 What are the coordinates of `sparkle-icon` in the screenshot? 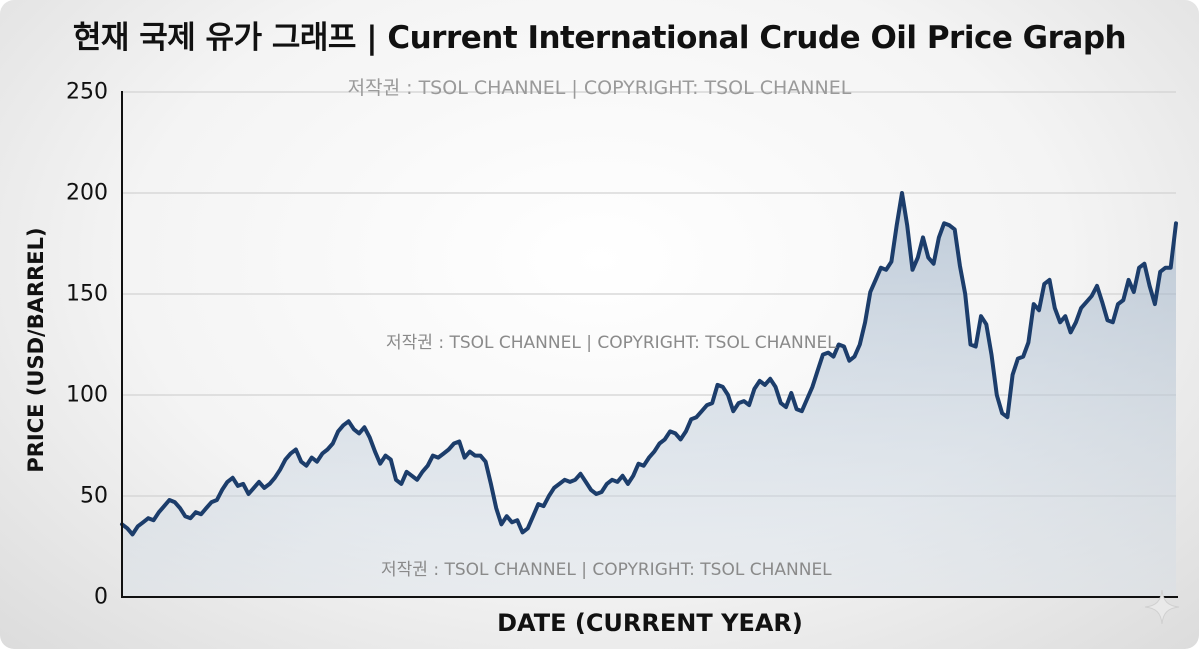 It's located at (1162, 607).